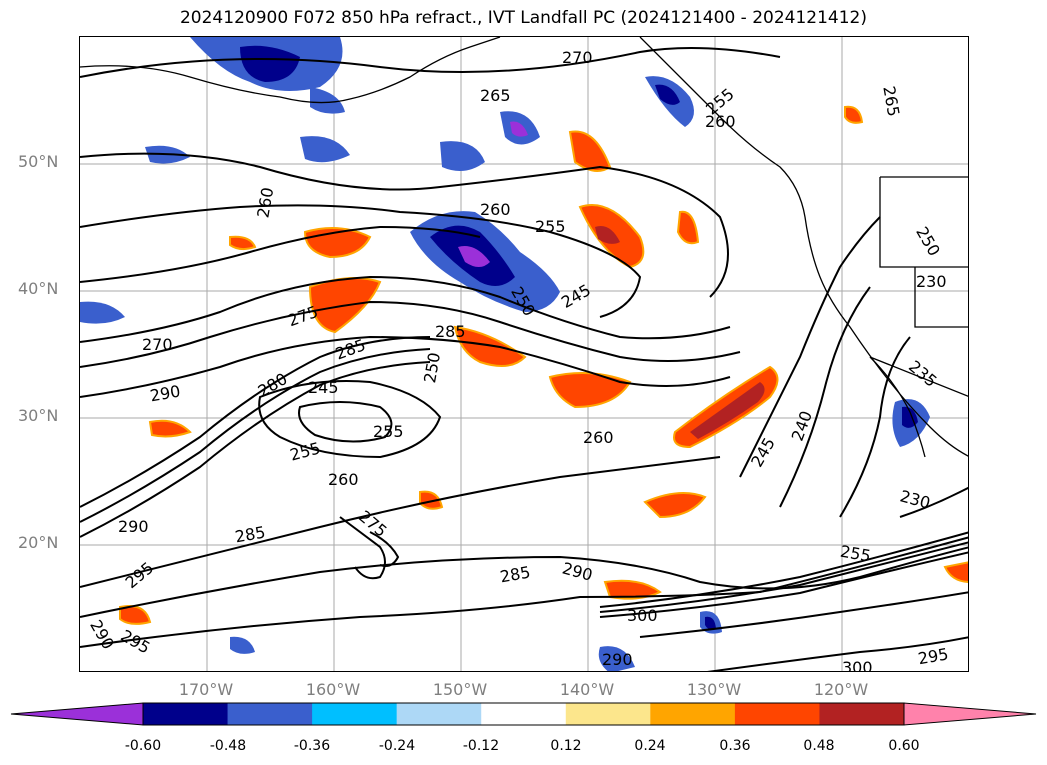  I want to click on border-us-mexico, so click(918, 376).